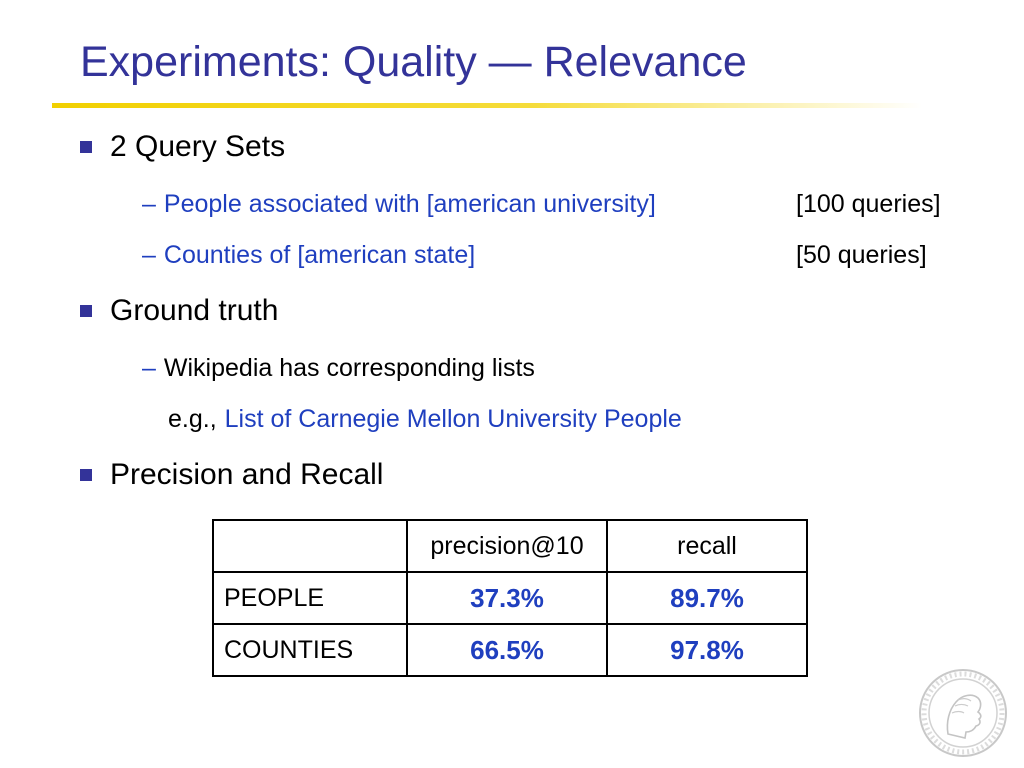 The height and width of the screenshot is (768, 1024). I want to click on query-link-counties: Counties of [american state], so click(319, 254).